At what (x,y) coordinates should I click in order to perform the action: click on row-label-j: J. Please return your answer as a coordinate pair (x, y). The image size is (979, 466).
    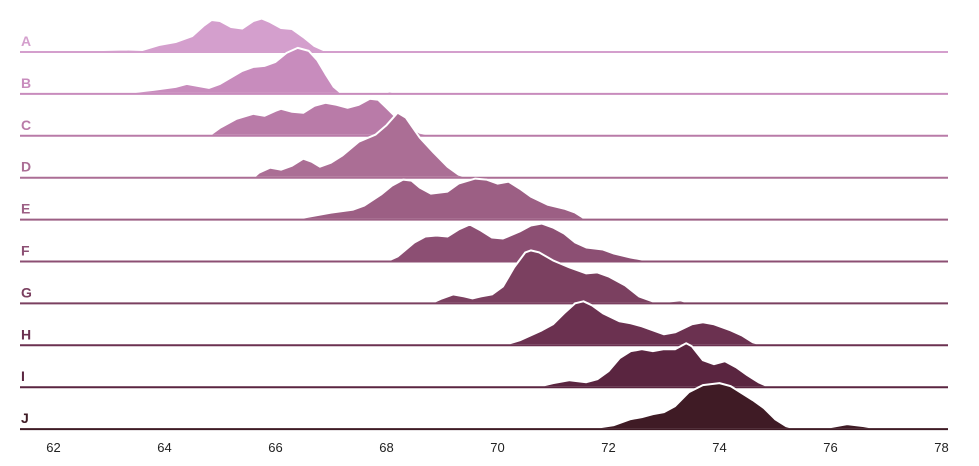
    Looking at the image, I should click on (25, 418).